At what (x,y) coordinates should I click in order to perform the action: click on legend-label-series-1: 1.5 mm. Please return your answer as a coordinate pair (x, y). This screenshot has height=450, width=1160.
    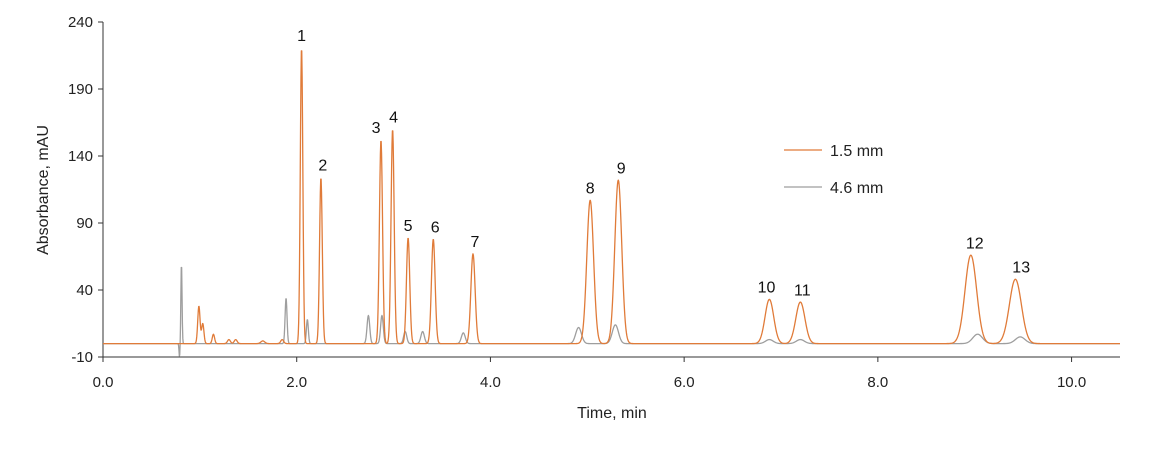
    Looking at the image, I should click on (856, 151).